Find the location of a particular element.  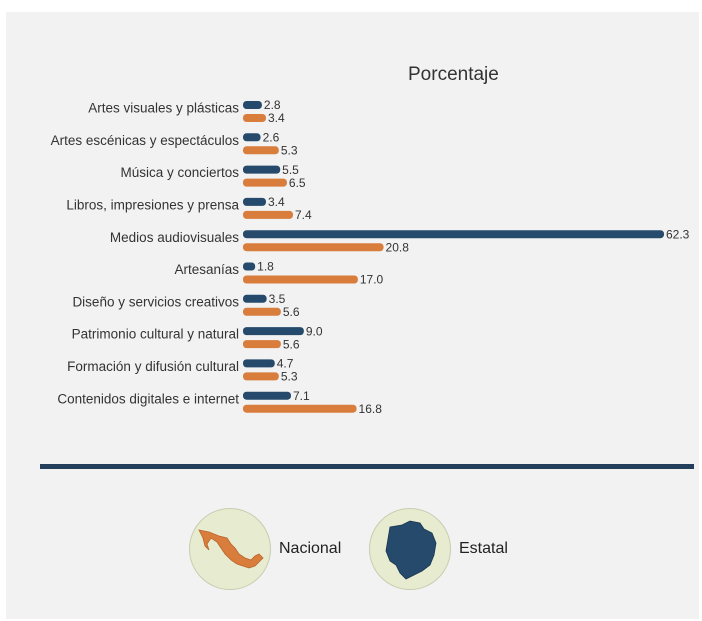

category-label: Música y conciertos is located at coordinates (179, 172).